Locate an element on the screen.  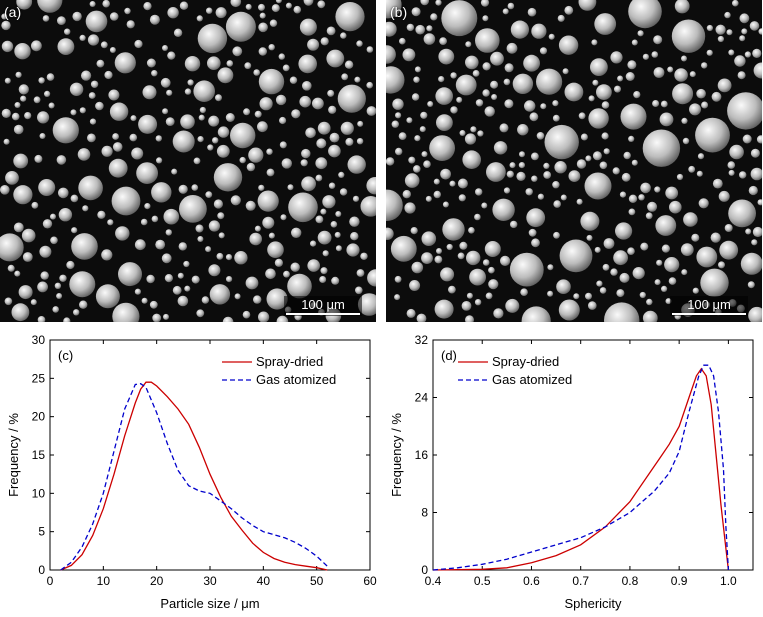
x-tick-label: 0 is located at coordinates (50, 581).